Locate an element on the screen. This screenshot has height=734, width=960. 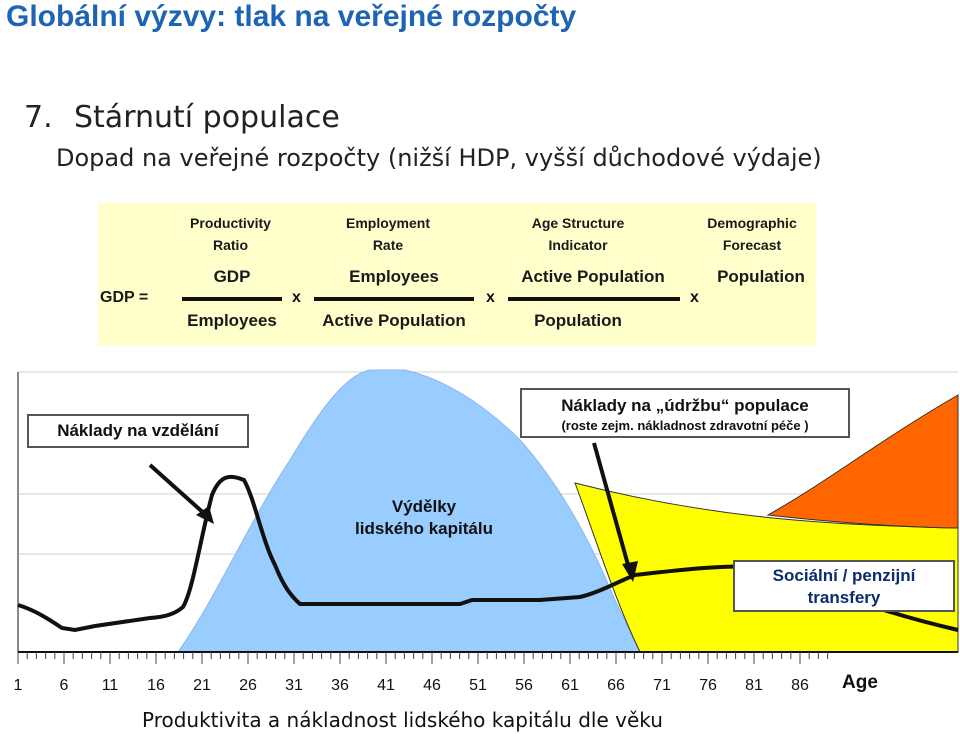
factor-3-label: Age Structure Indicator is located at coordinates (578, 234).